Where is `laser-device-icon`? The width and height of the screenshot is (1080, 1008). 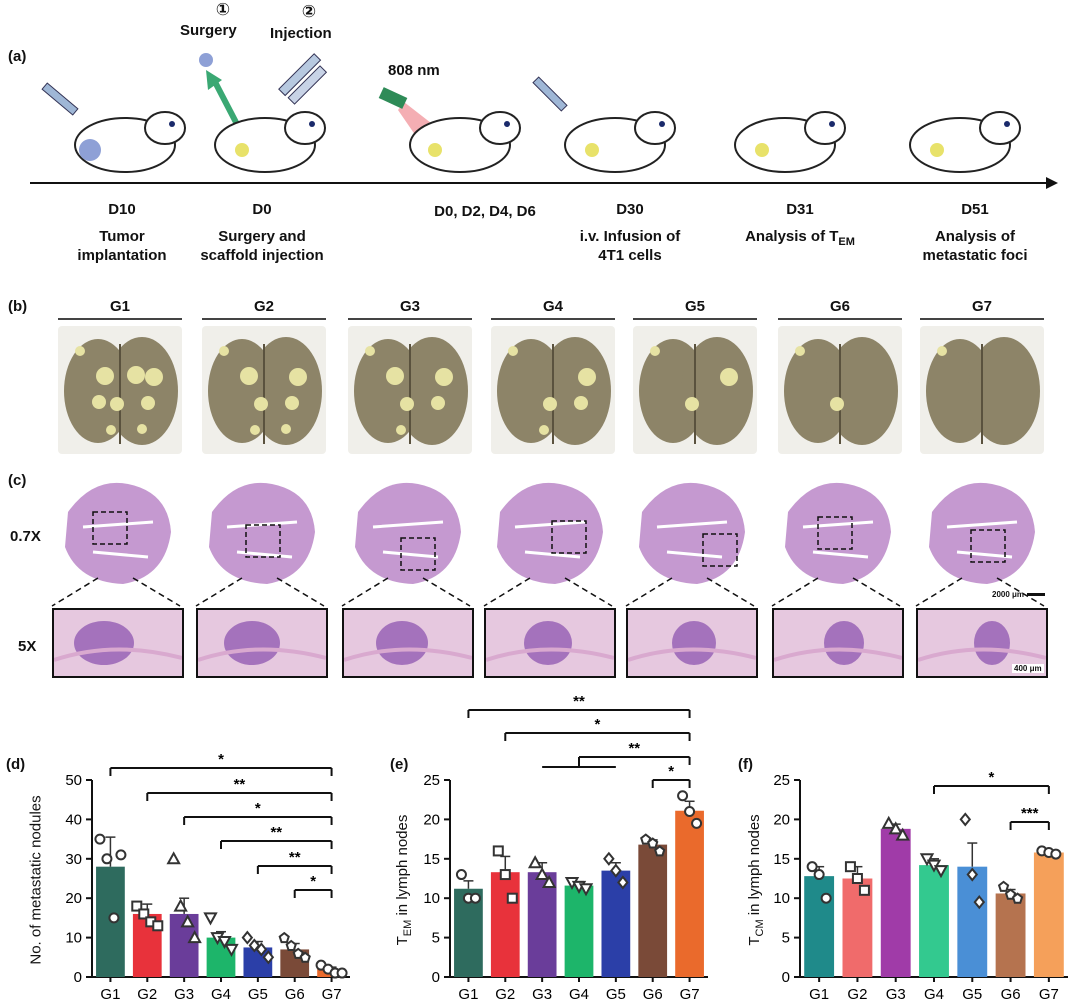
laser-device-icon is located at coordinates (393, 98).